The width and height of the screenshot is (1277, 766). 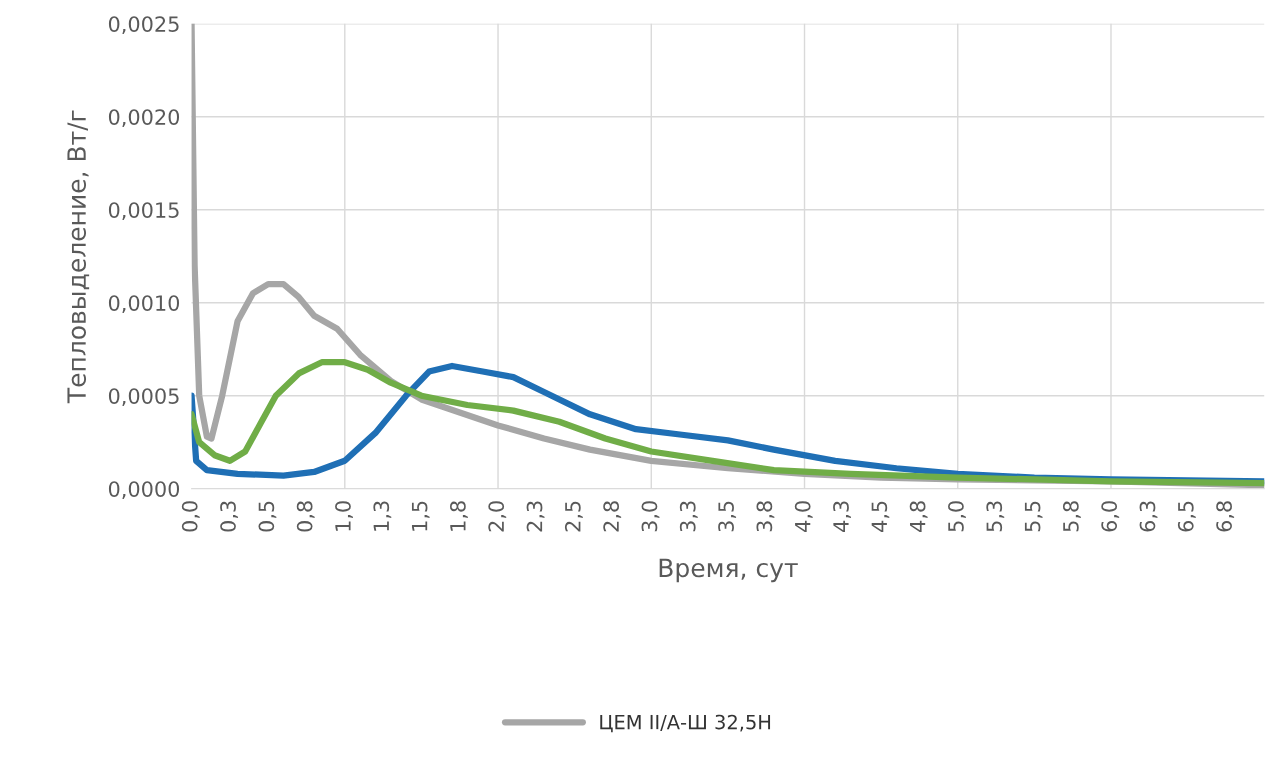 What do you see at coordinates (143, 25) in the screenshot?
I see `y-tick-label: 0,0025` at bounding box center [143, 25].